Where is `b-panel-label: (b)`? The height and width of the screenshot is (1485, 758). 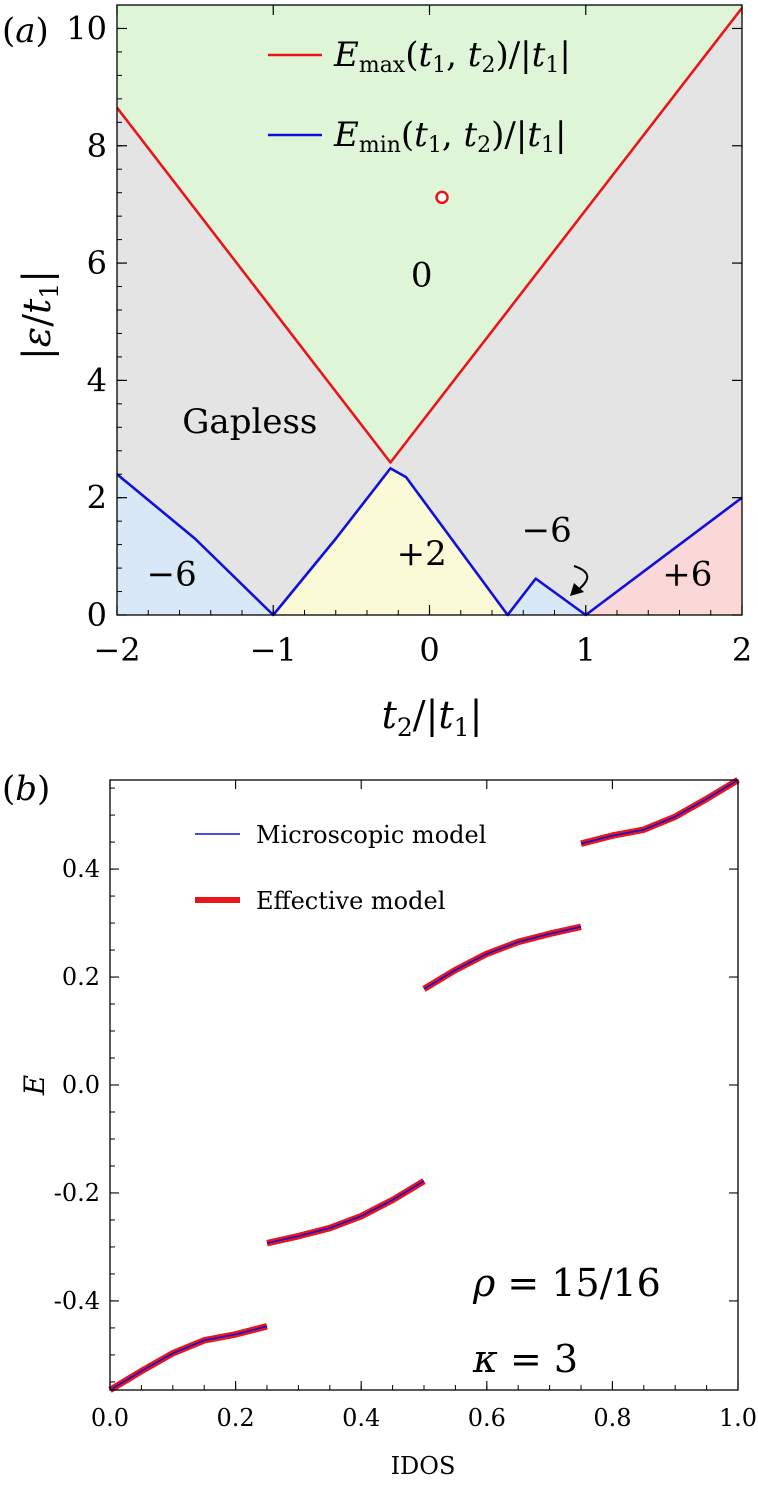
b-panel-label: (b) is located at coordinates (26, 789).